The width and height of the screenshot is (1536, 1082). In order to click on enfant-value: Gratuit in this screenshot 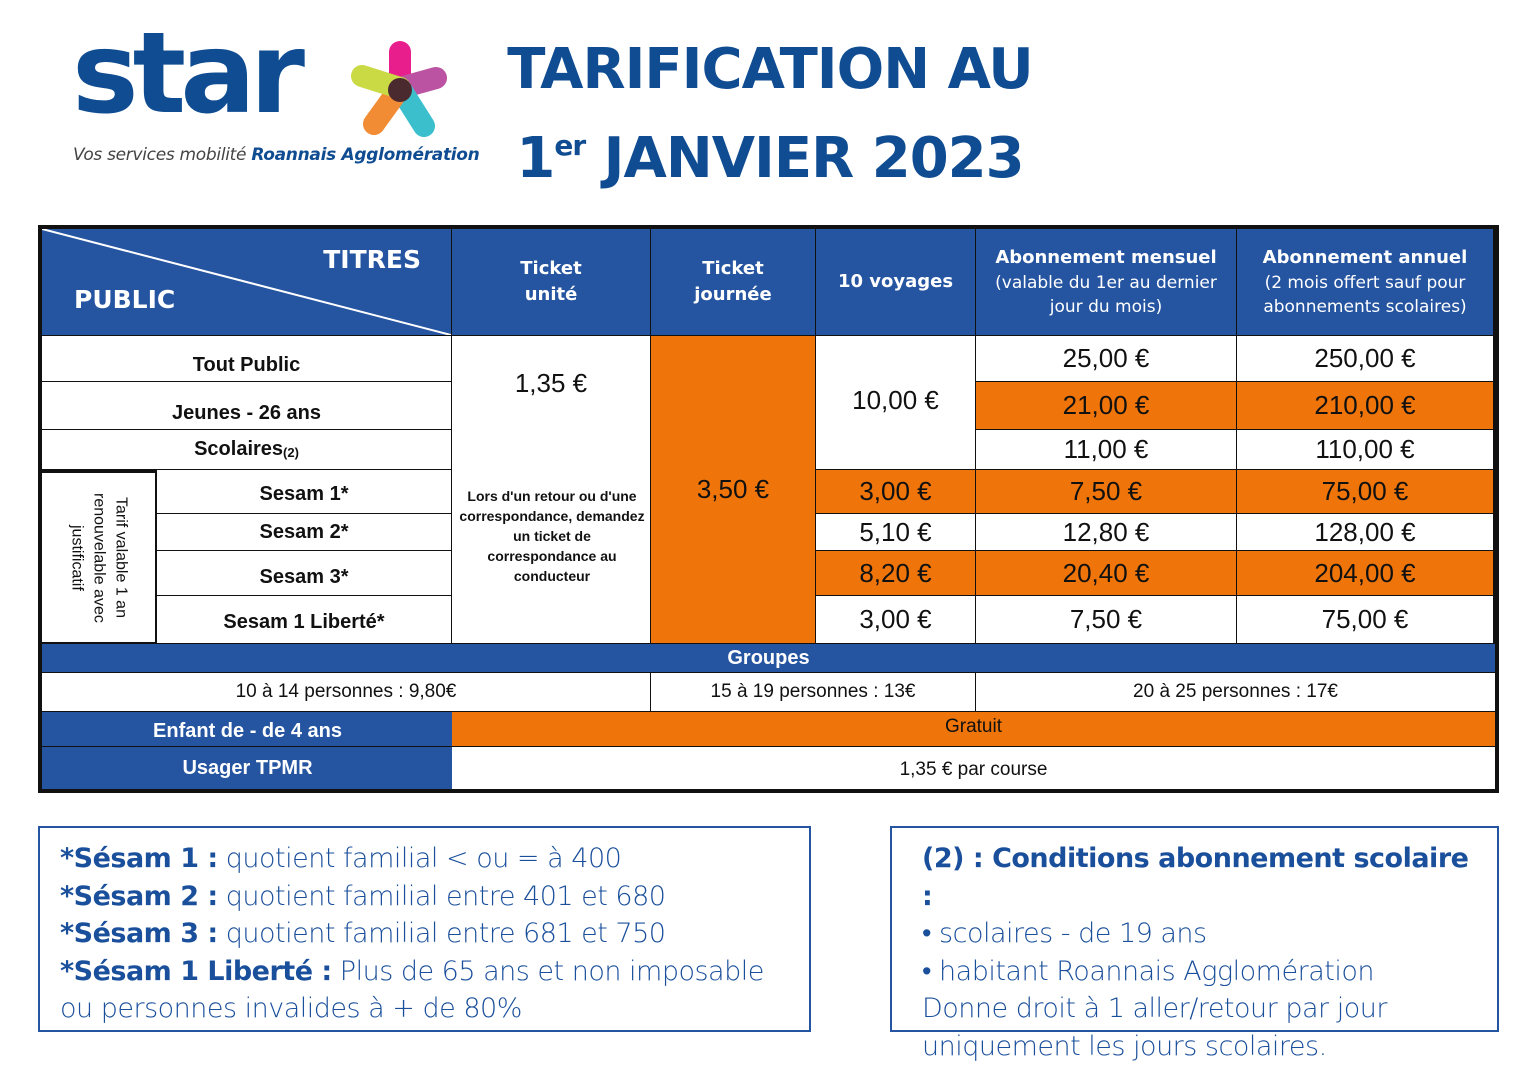, I will do `click(973, 730)`.